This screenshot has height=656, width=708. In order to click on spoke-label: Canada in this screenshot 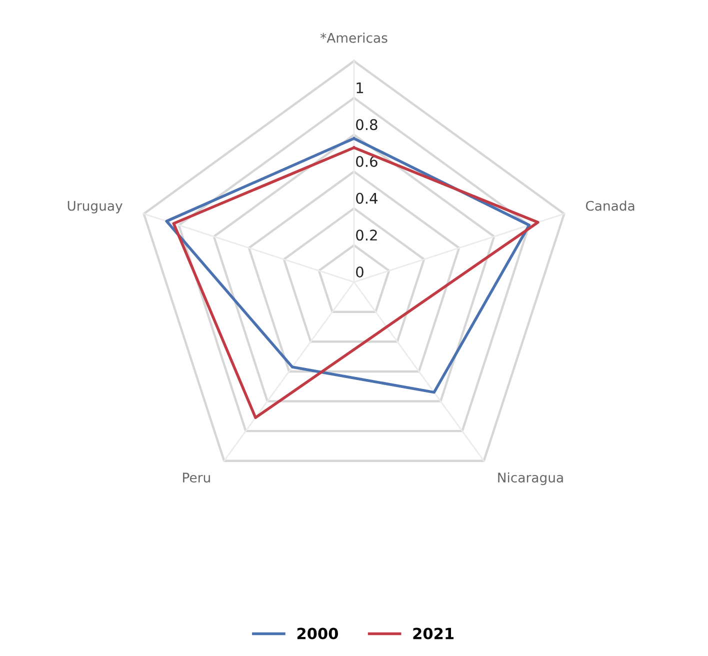, I will do `click(610, 205)`.